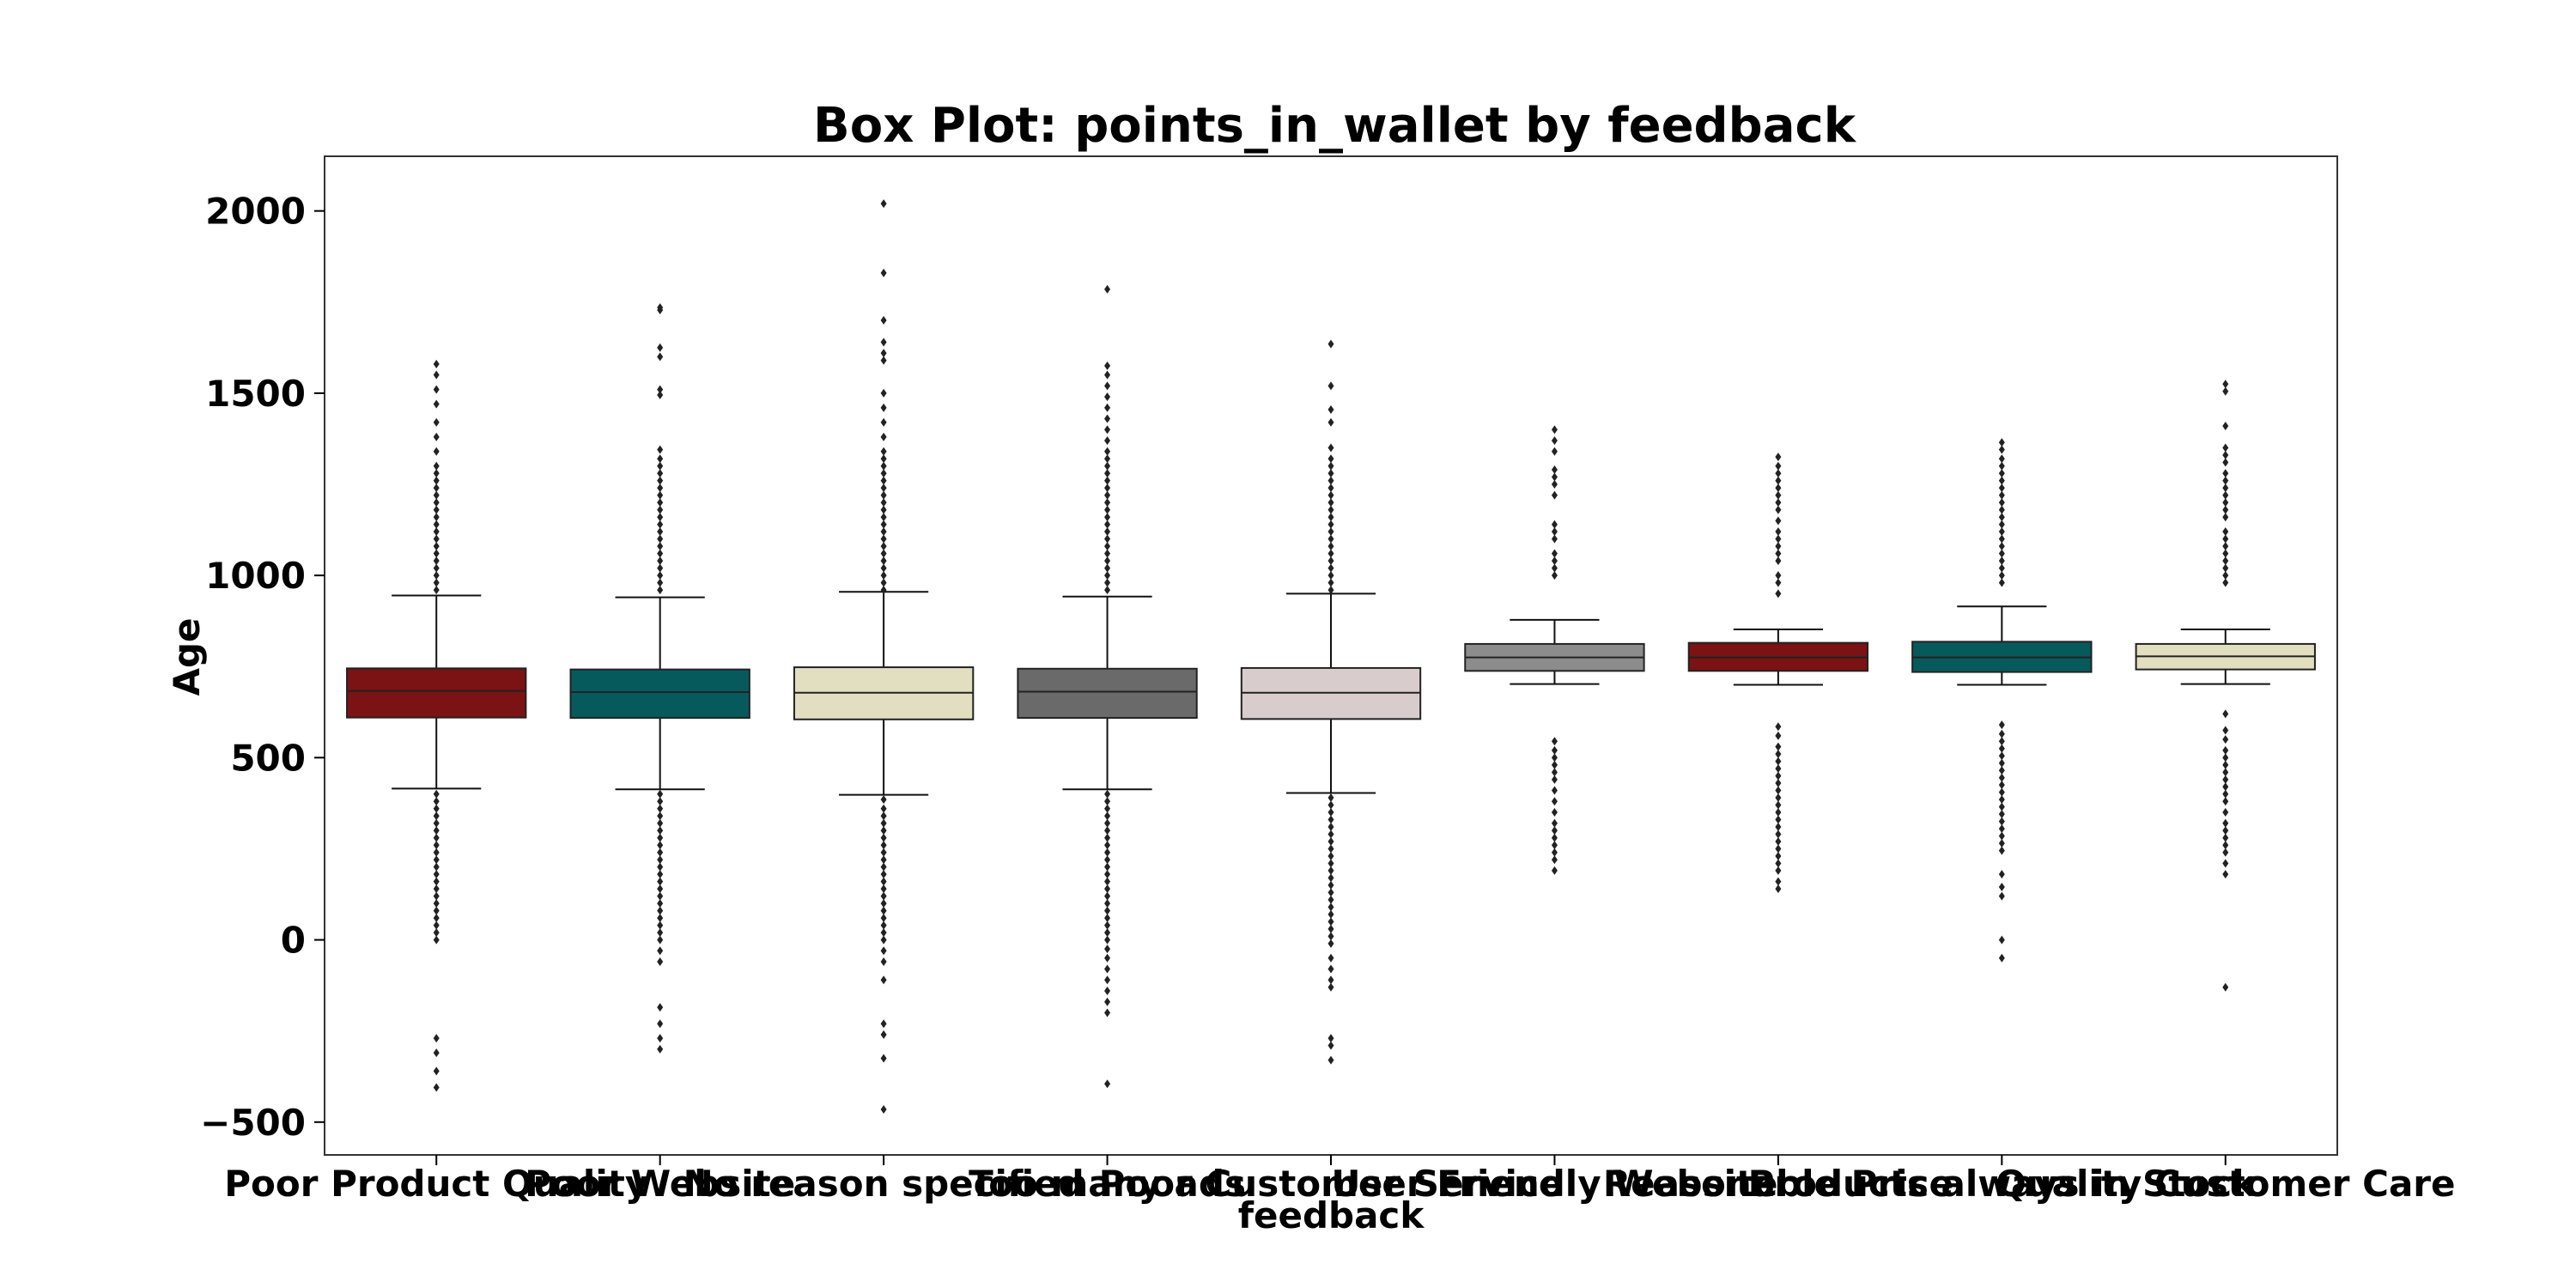  I want to click on y-tick-label: 0, so click(293, 941).